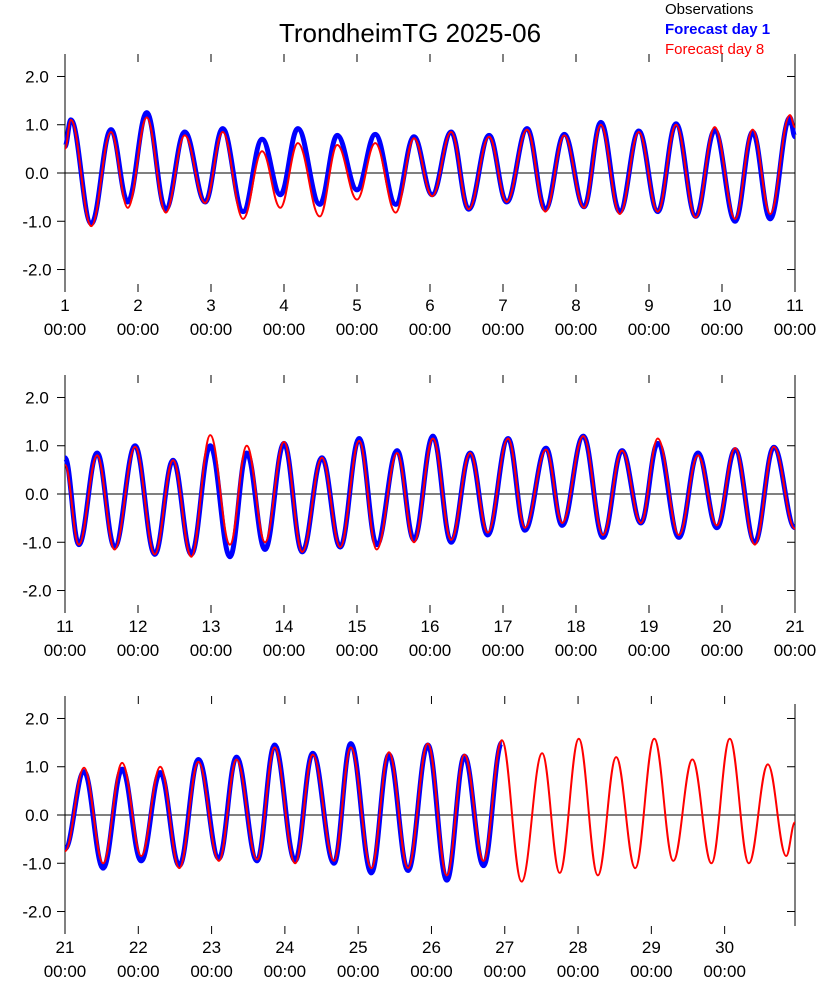 This screenshot has width=820, height=981. Describe the element at coordinates (649, 317) in the screenshot. I see `x-tick-label: 9 00:00` at that location.